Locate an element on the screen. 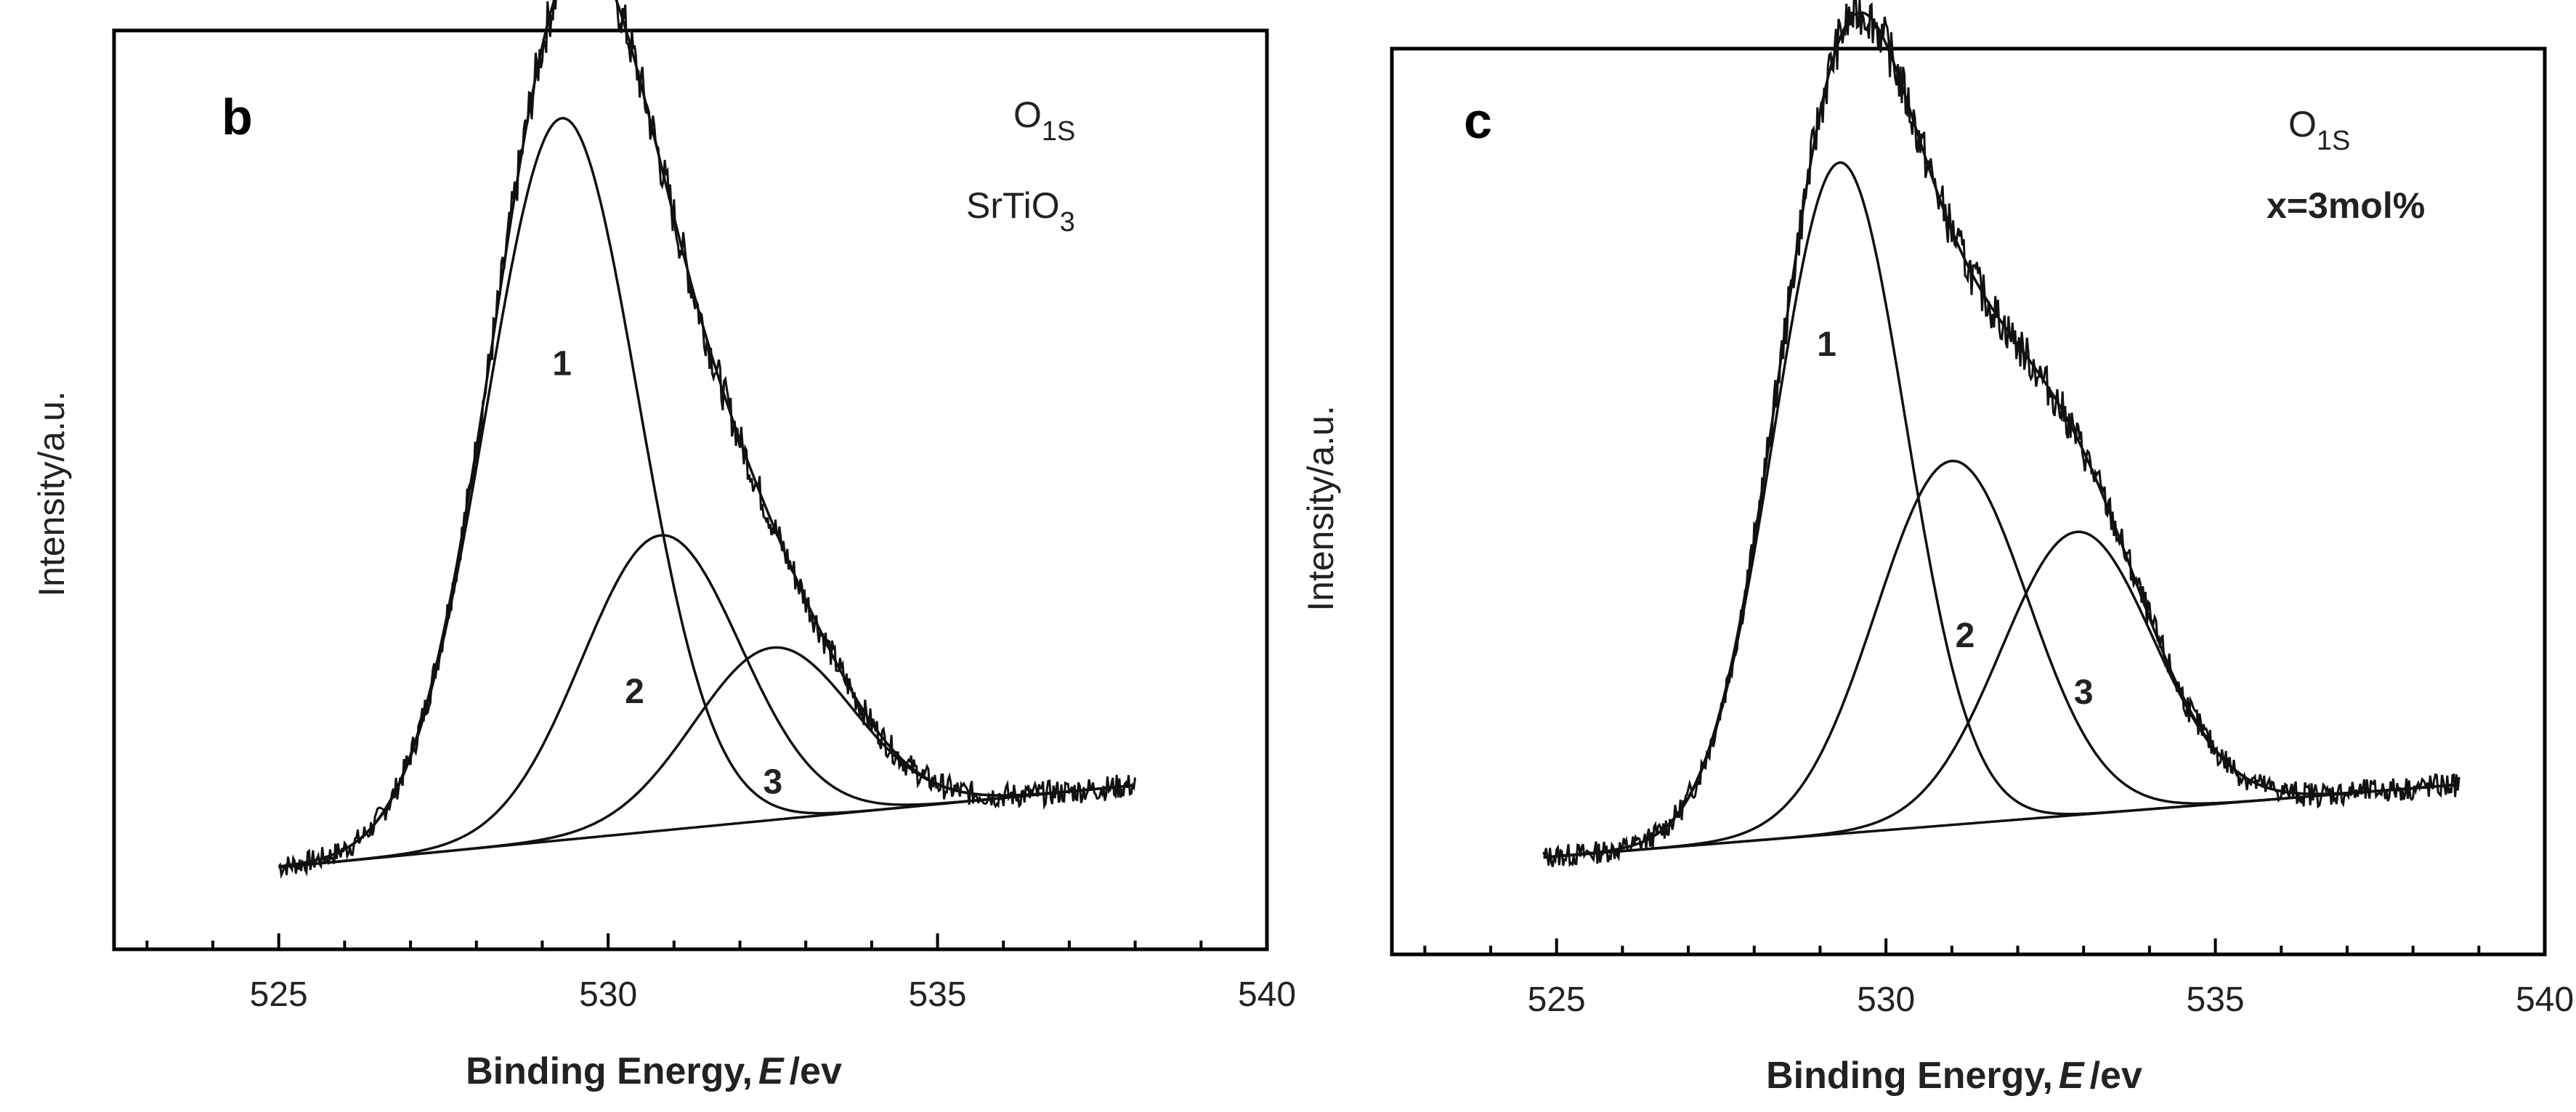 Image resolution: width=2576 pixels, height=1112 pixels. element-label-b: O1S is located at coordinates (1044, 120).